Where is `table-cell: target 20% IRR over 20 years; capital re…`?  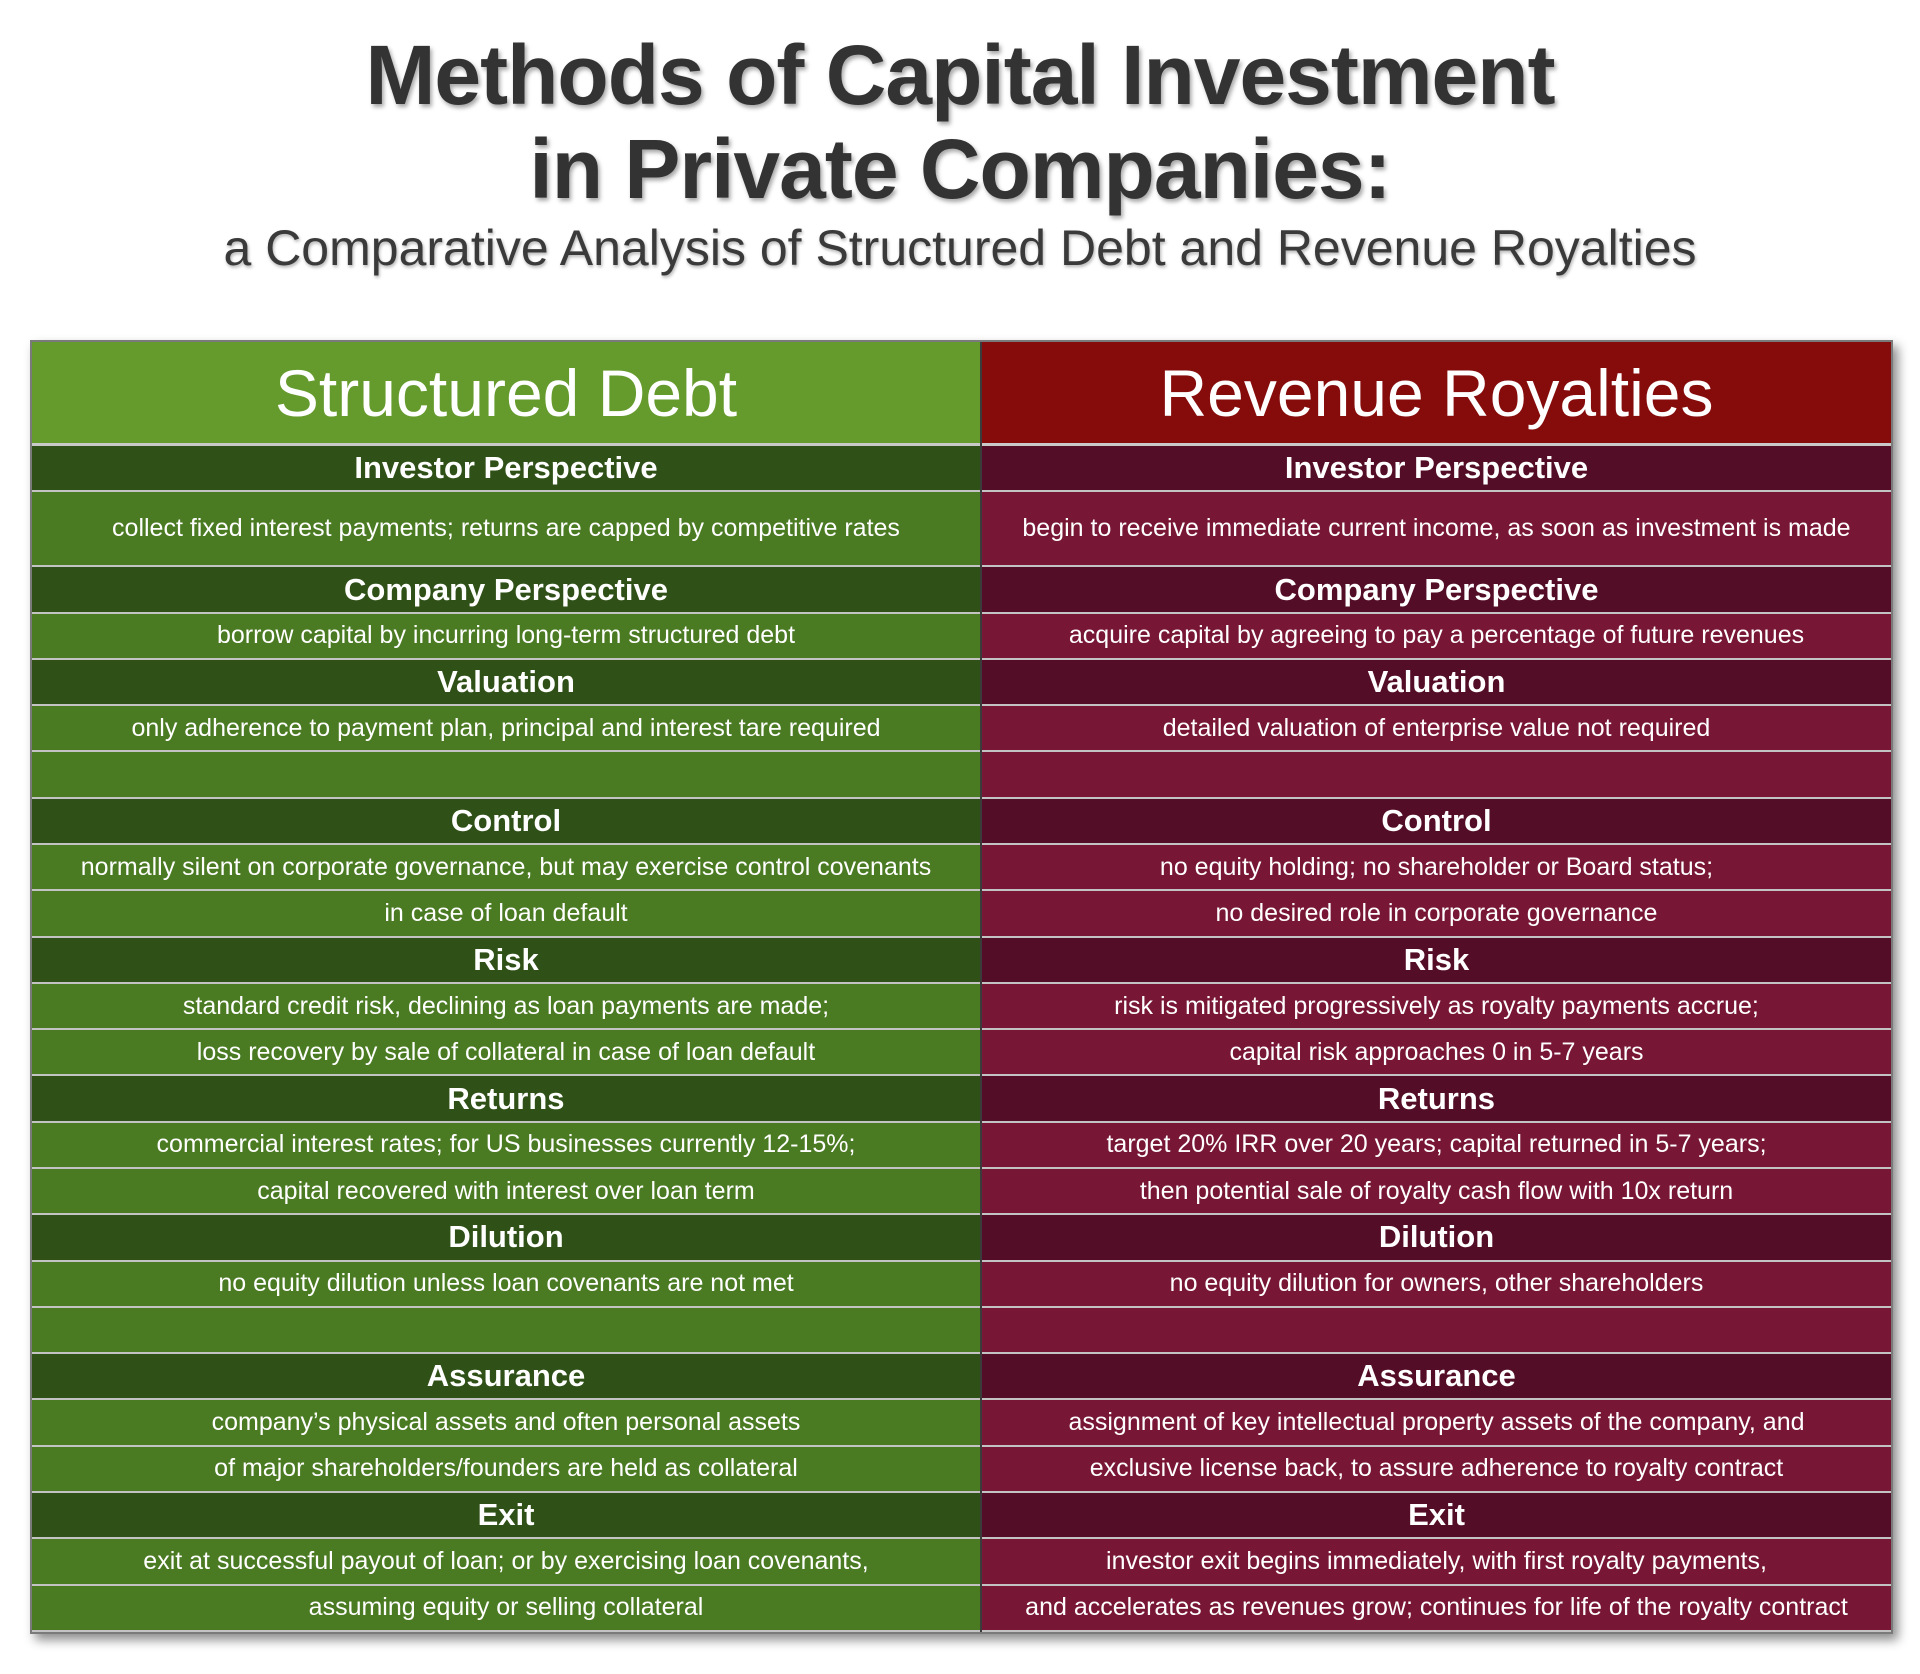 table-cell: target 20% IRR over 20 years; capital re… is located at coordinates (1436, 1146).